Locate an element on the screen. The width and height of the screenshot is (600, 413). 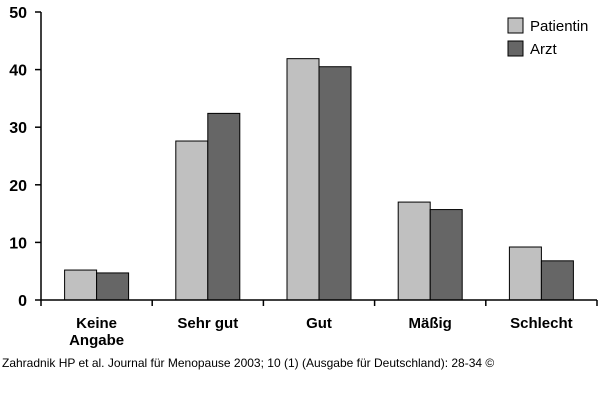
x-category-label-line: Keine is located at coordinates (96, 323).